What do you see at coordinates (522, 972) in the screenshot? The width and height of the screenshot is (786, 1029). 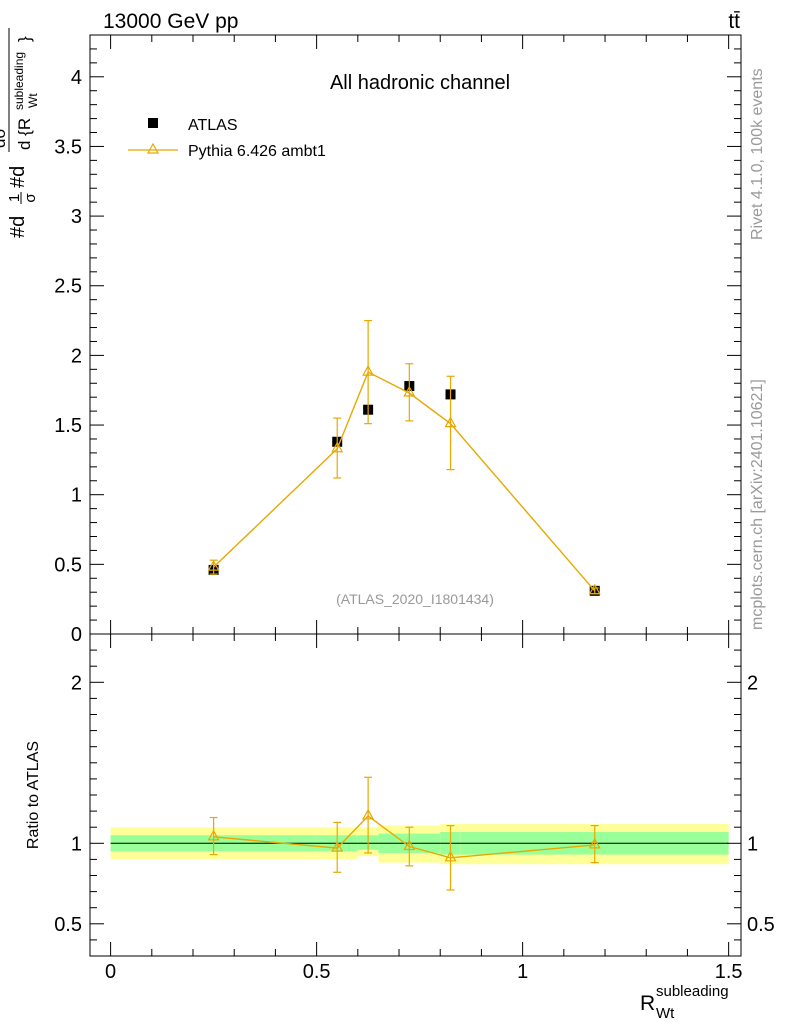 I see `x-tick-label: 1` at bounding box center [522, 972].